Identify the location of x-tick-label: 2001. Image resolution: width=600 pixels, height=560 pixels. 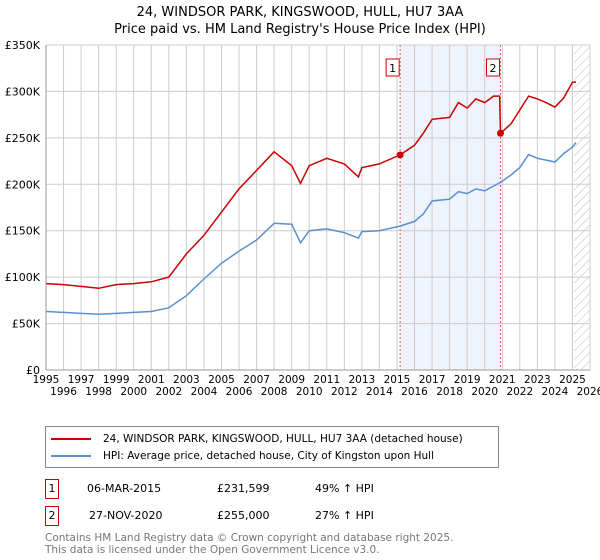
(151, 380).